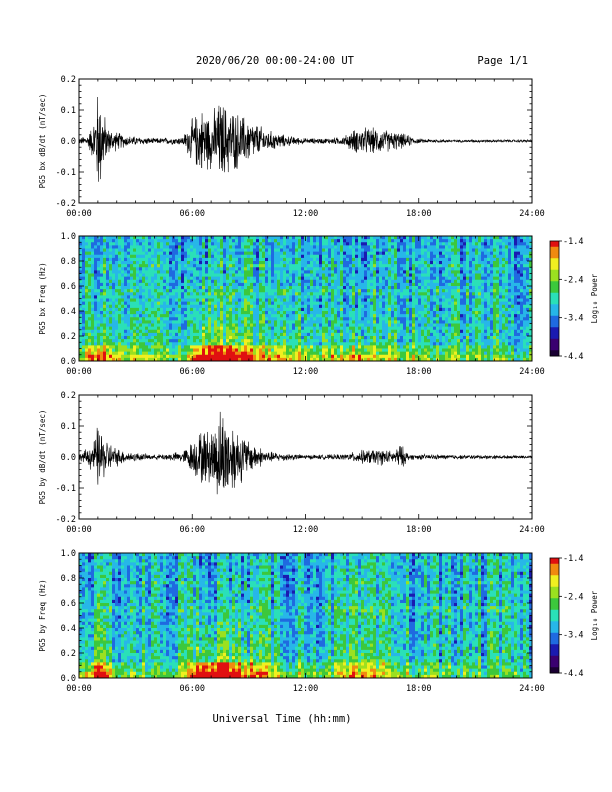  What do you see at coordinates (66, 204) in the screenshot?
I see `y-tick-label: -0.2` at bounding box center [66, 204].